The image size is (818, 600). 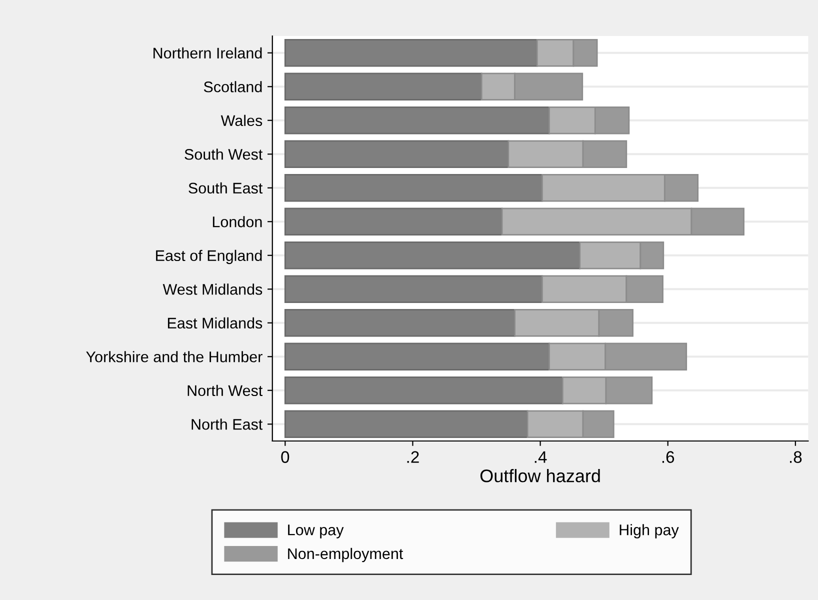 I want to click on y-tick-label: North West, so click(x=225, y=390).